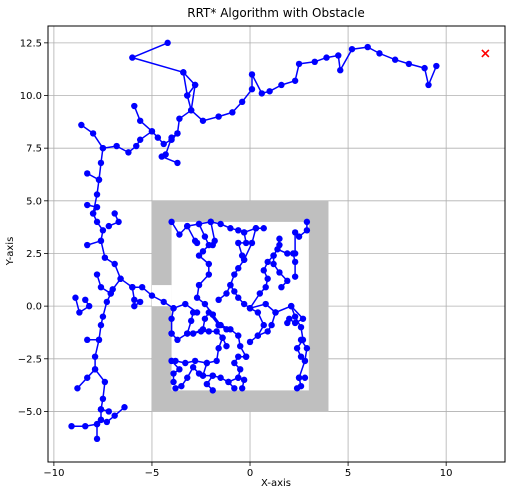 This screenshot has width=506, height=496. Describe the element at coordinates (348, 473) in the screenshot. I see `x-tick-label: 5` at that location.